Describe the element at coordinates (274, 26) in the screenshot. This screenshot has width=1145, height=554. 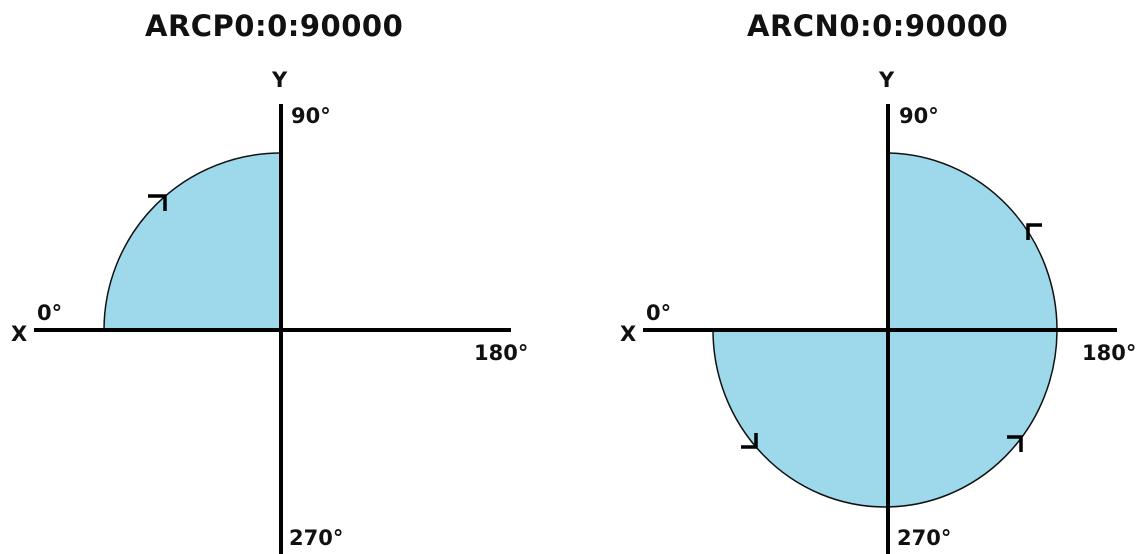
I see `diagram-title: ARCP0:0:90000` at that location.